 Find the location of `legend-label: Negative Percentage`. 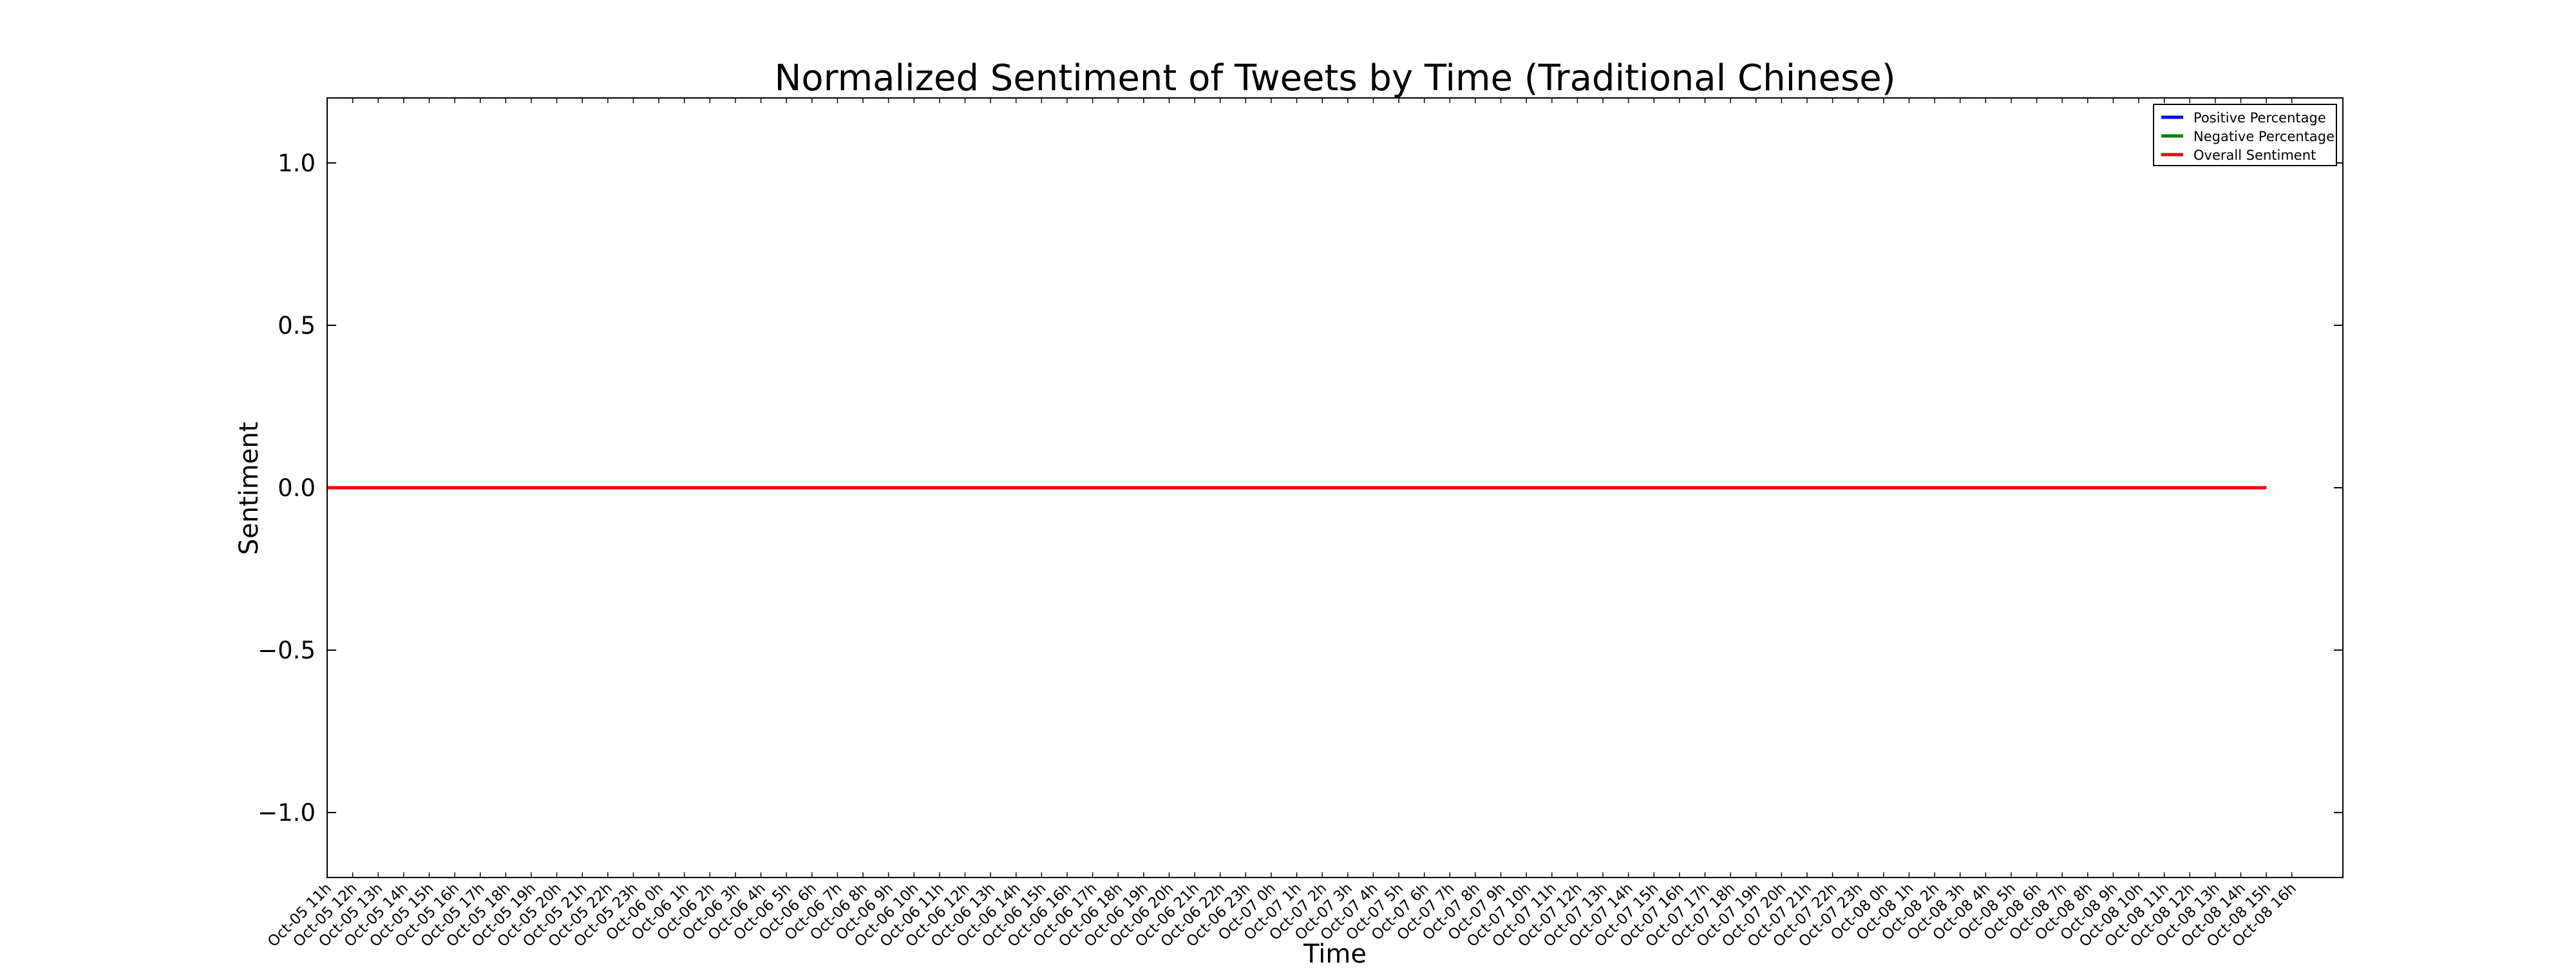

legend-label: Negative Percentage is located at coordinates (2264, 136).